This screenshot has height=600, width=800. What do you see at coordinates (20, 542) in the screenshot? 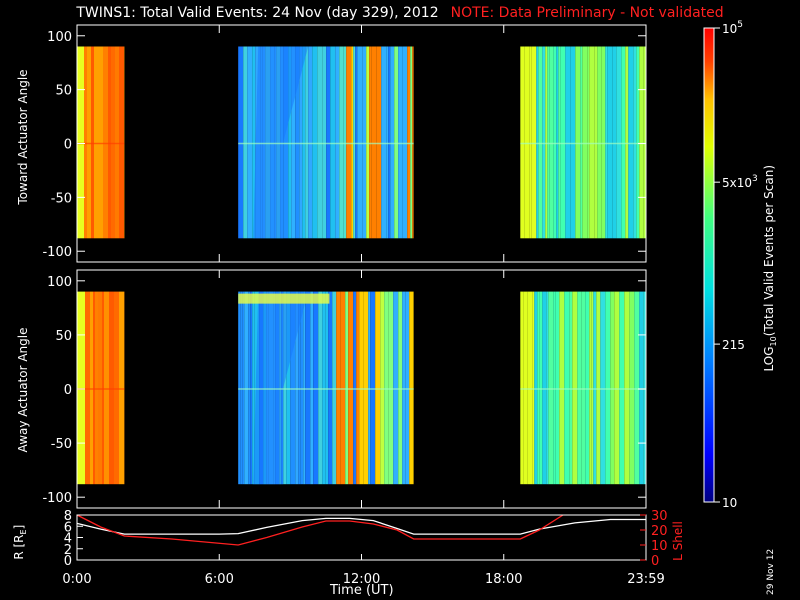
I see `r-ylabel: R [RE]` at bounding box center [20, 542].